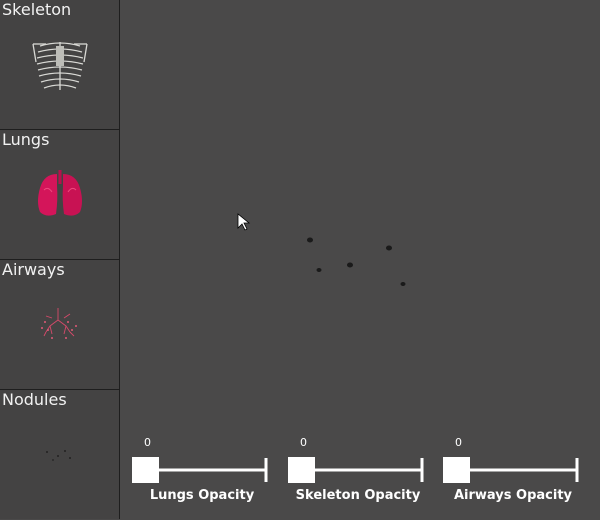  I want to click on slider-label: Lungs Opacity, so click(202, 495).